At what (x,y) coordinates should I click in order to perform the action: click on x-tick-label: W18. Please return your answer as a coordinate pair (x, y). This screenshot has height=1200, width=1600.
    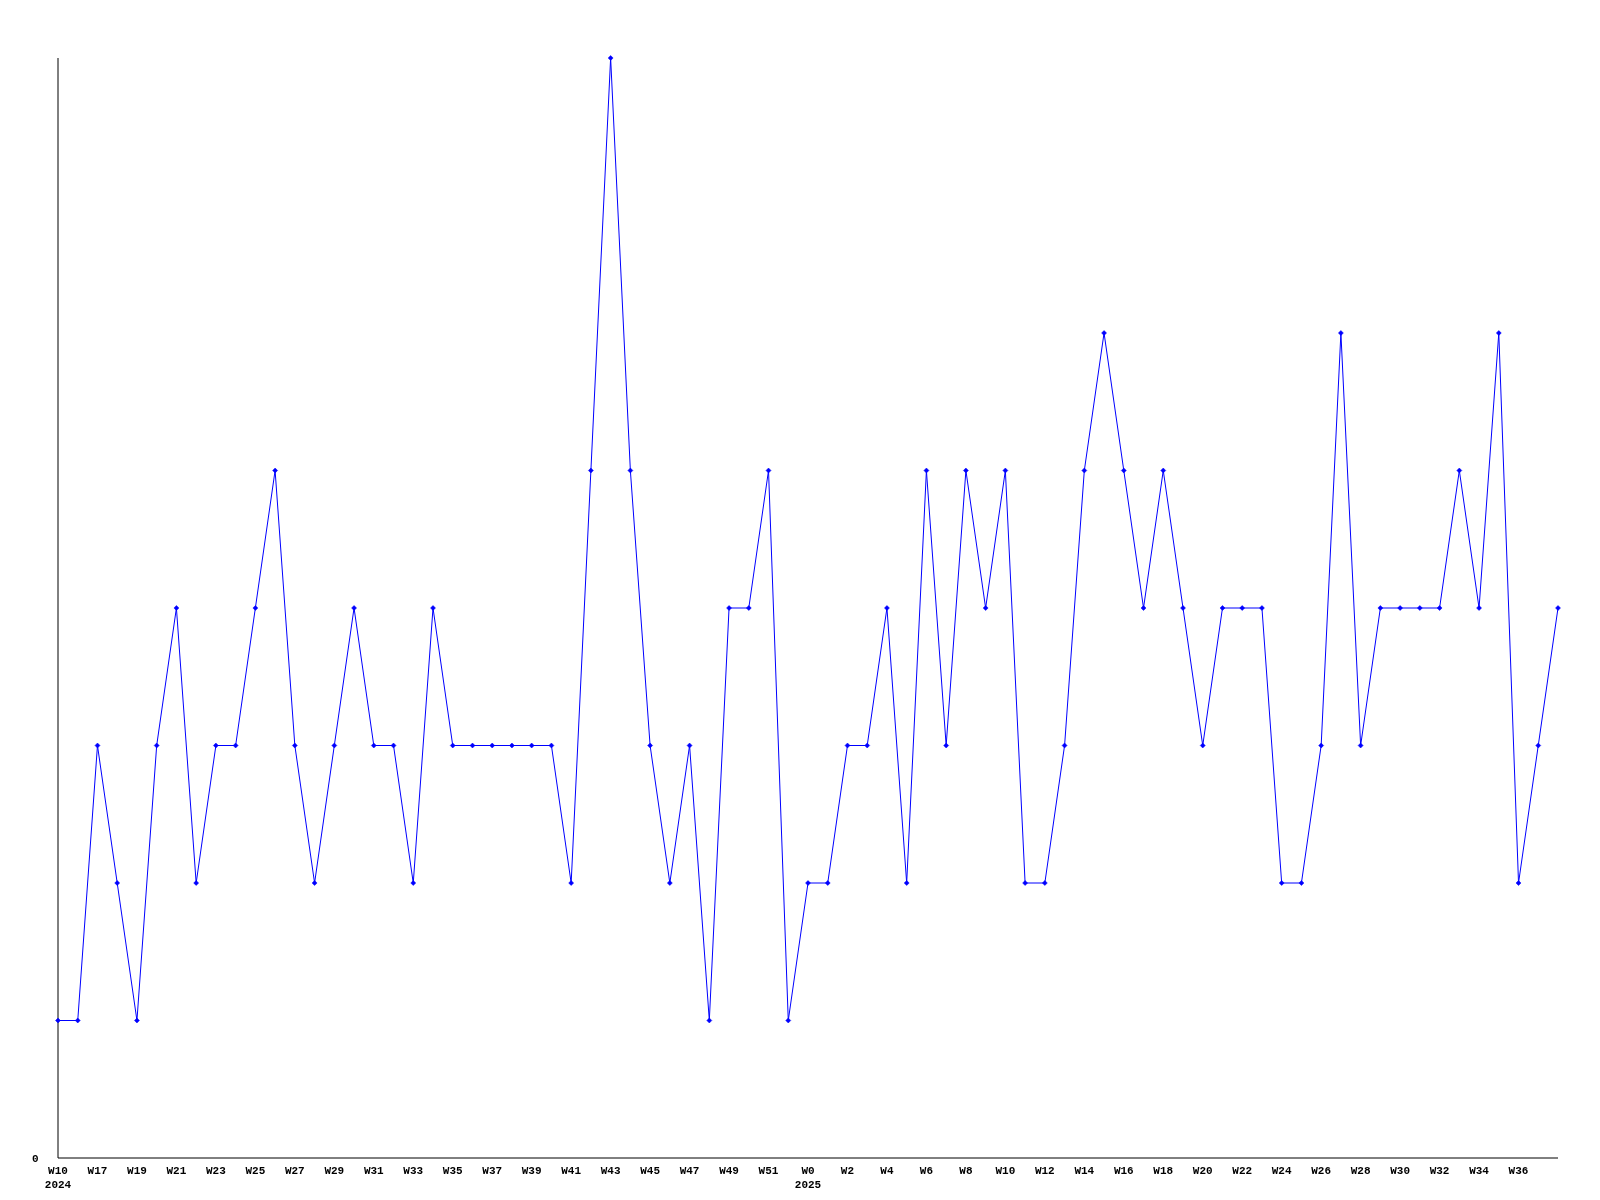
    Looking at the image, I should click on (1163, 1171).